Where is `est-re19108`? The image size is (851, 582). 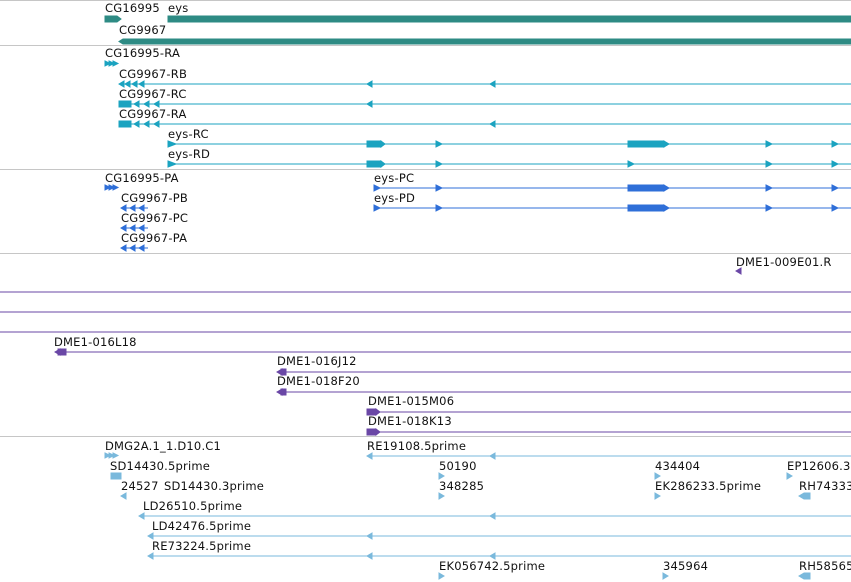
est-re19108 is located at coordinates (608, 456).